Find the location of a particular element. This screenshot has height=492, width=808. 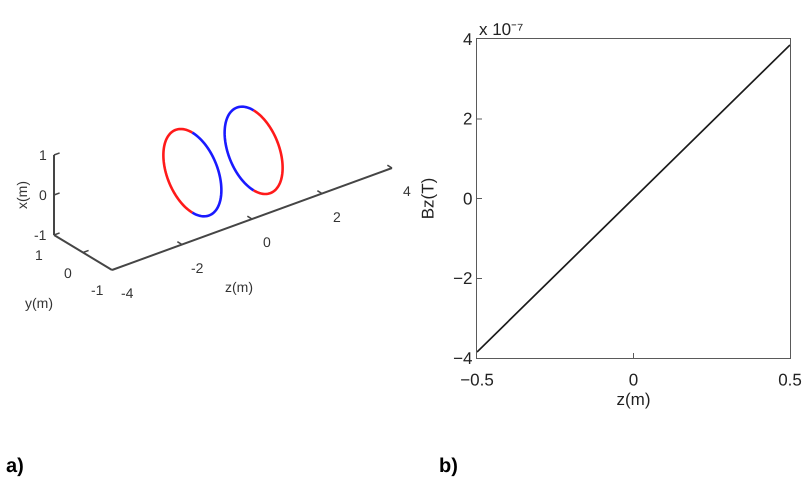

x-tick-label: -4 is located at coordinates (127, 293).